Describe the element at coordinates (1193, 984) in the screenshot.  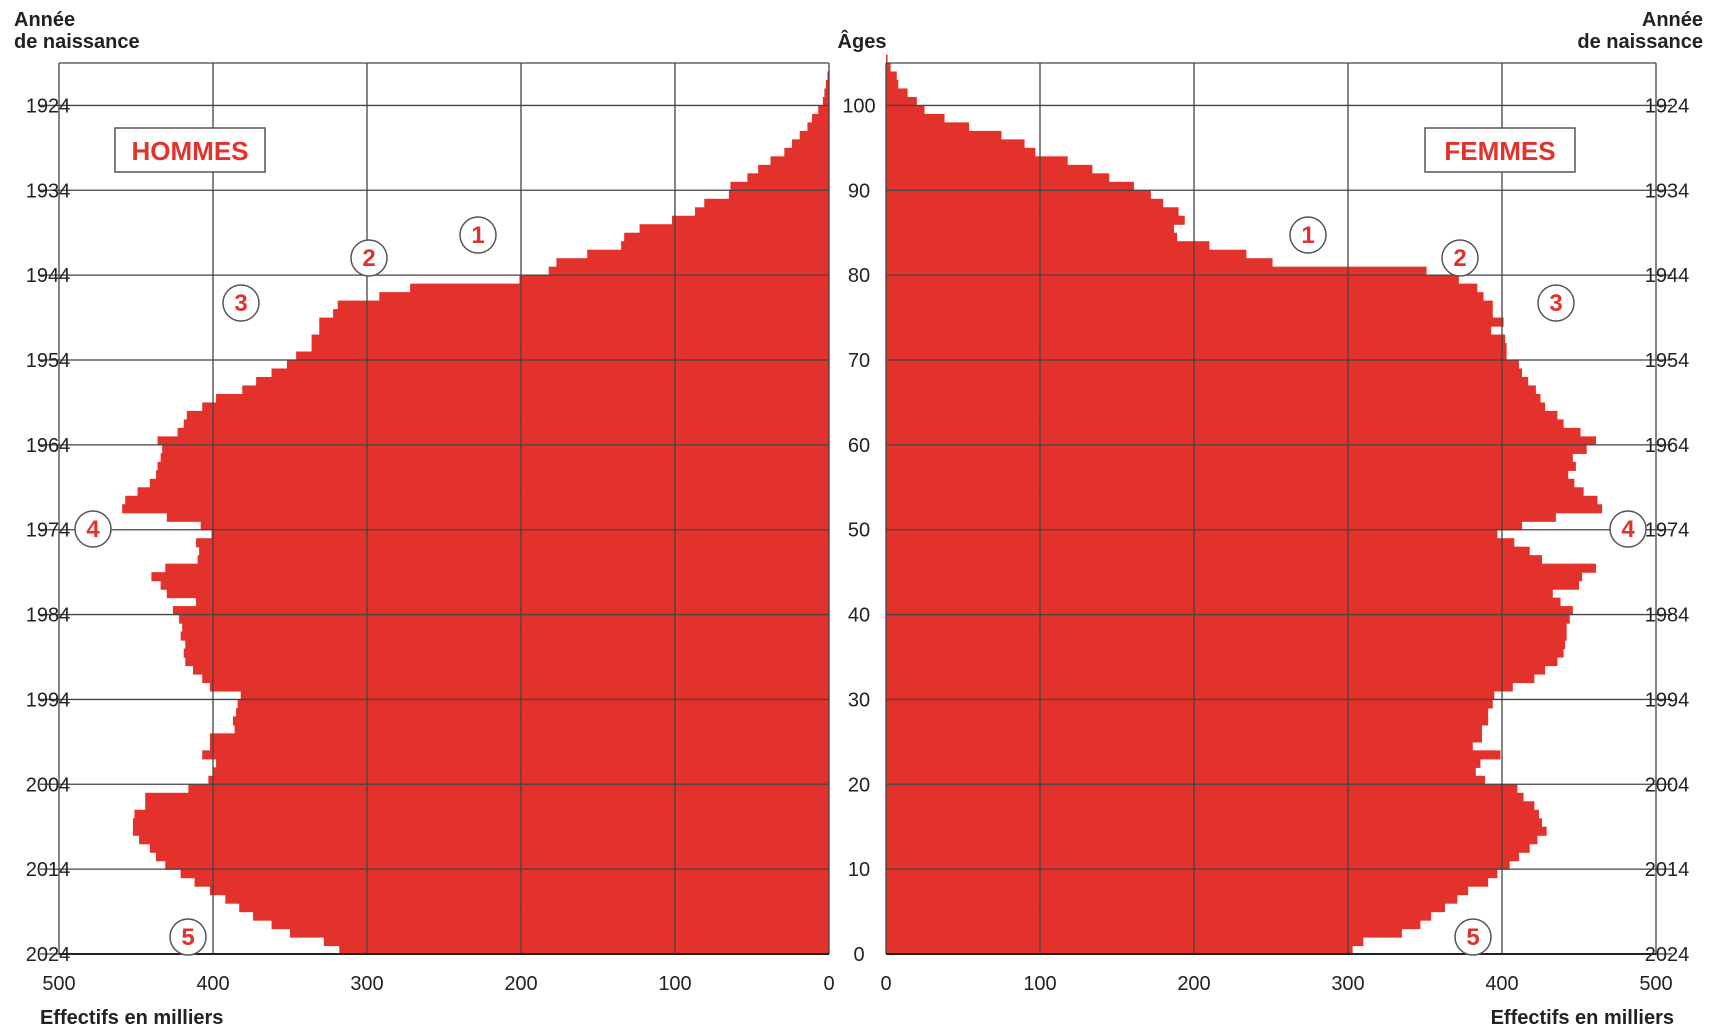
I see `x-tick-right-200: 200` at that location.